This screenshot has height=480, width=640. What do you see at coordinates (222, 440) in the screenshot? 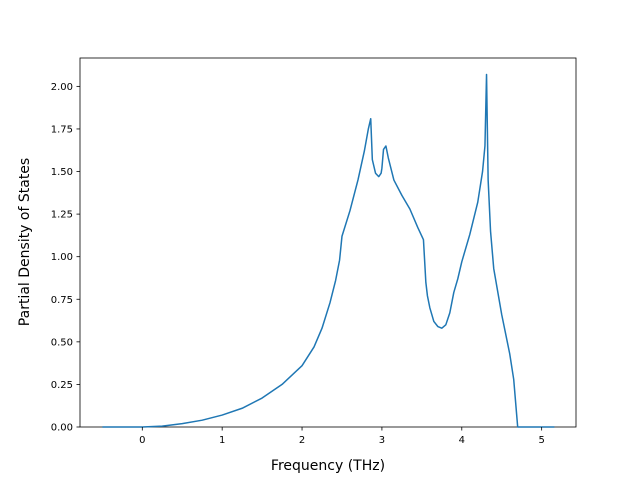
I see `x-tick-label: 1` at bounding box center [222, 440].